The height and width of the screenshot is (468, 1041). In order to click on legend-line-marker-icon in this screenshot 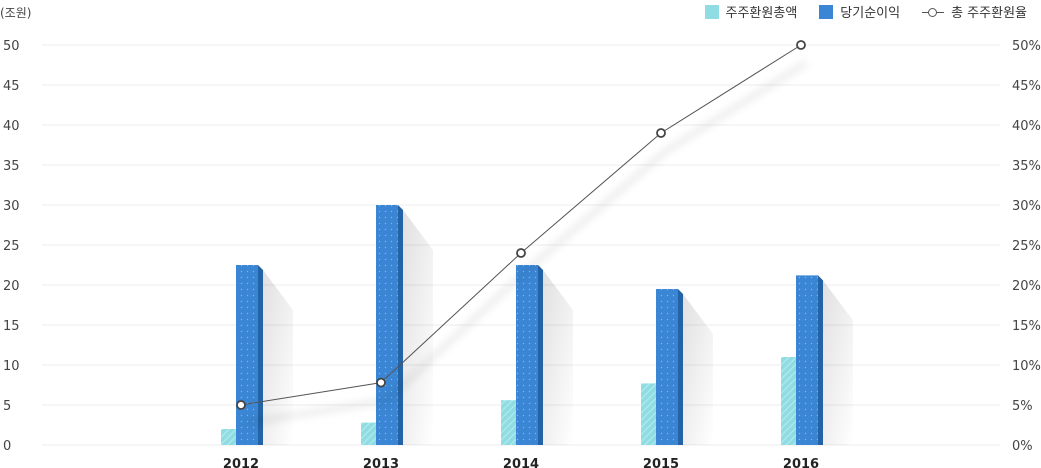, I will do `click(933, 12)`.